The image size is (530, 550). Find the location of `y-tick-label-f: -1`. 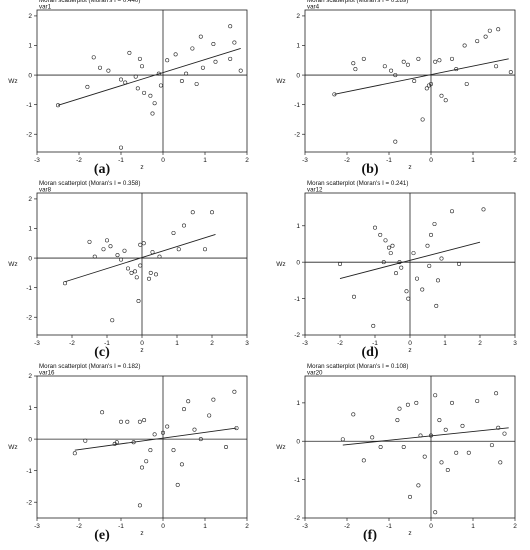

y-tick-label-f: -1 is located at coordinates (297, 480).